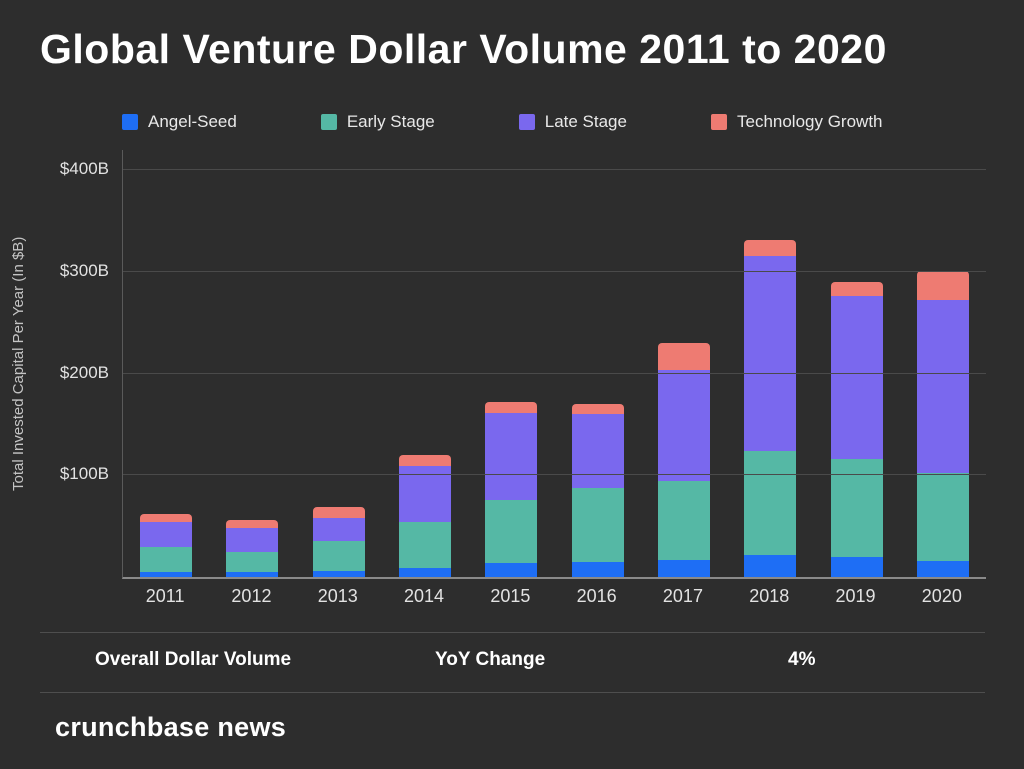 The height and width of the screenshot is (769, 1024). I want to click on bar-2011, so click(166, 363).